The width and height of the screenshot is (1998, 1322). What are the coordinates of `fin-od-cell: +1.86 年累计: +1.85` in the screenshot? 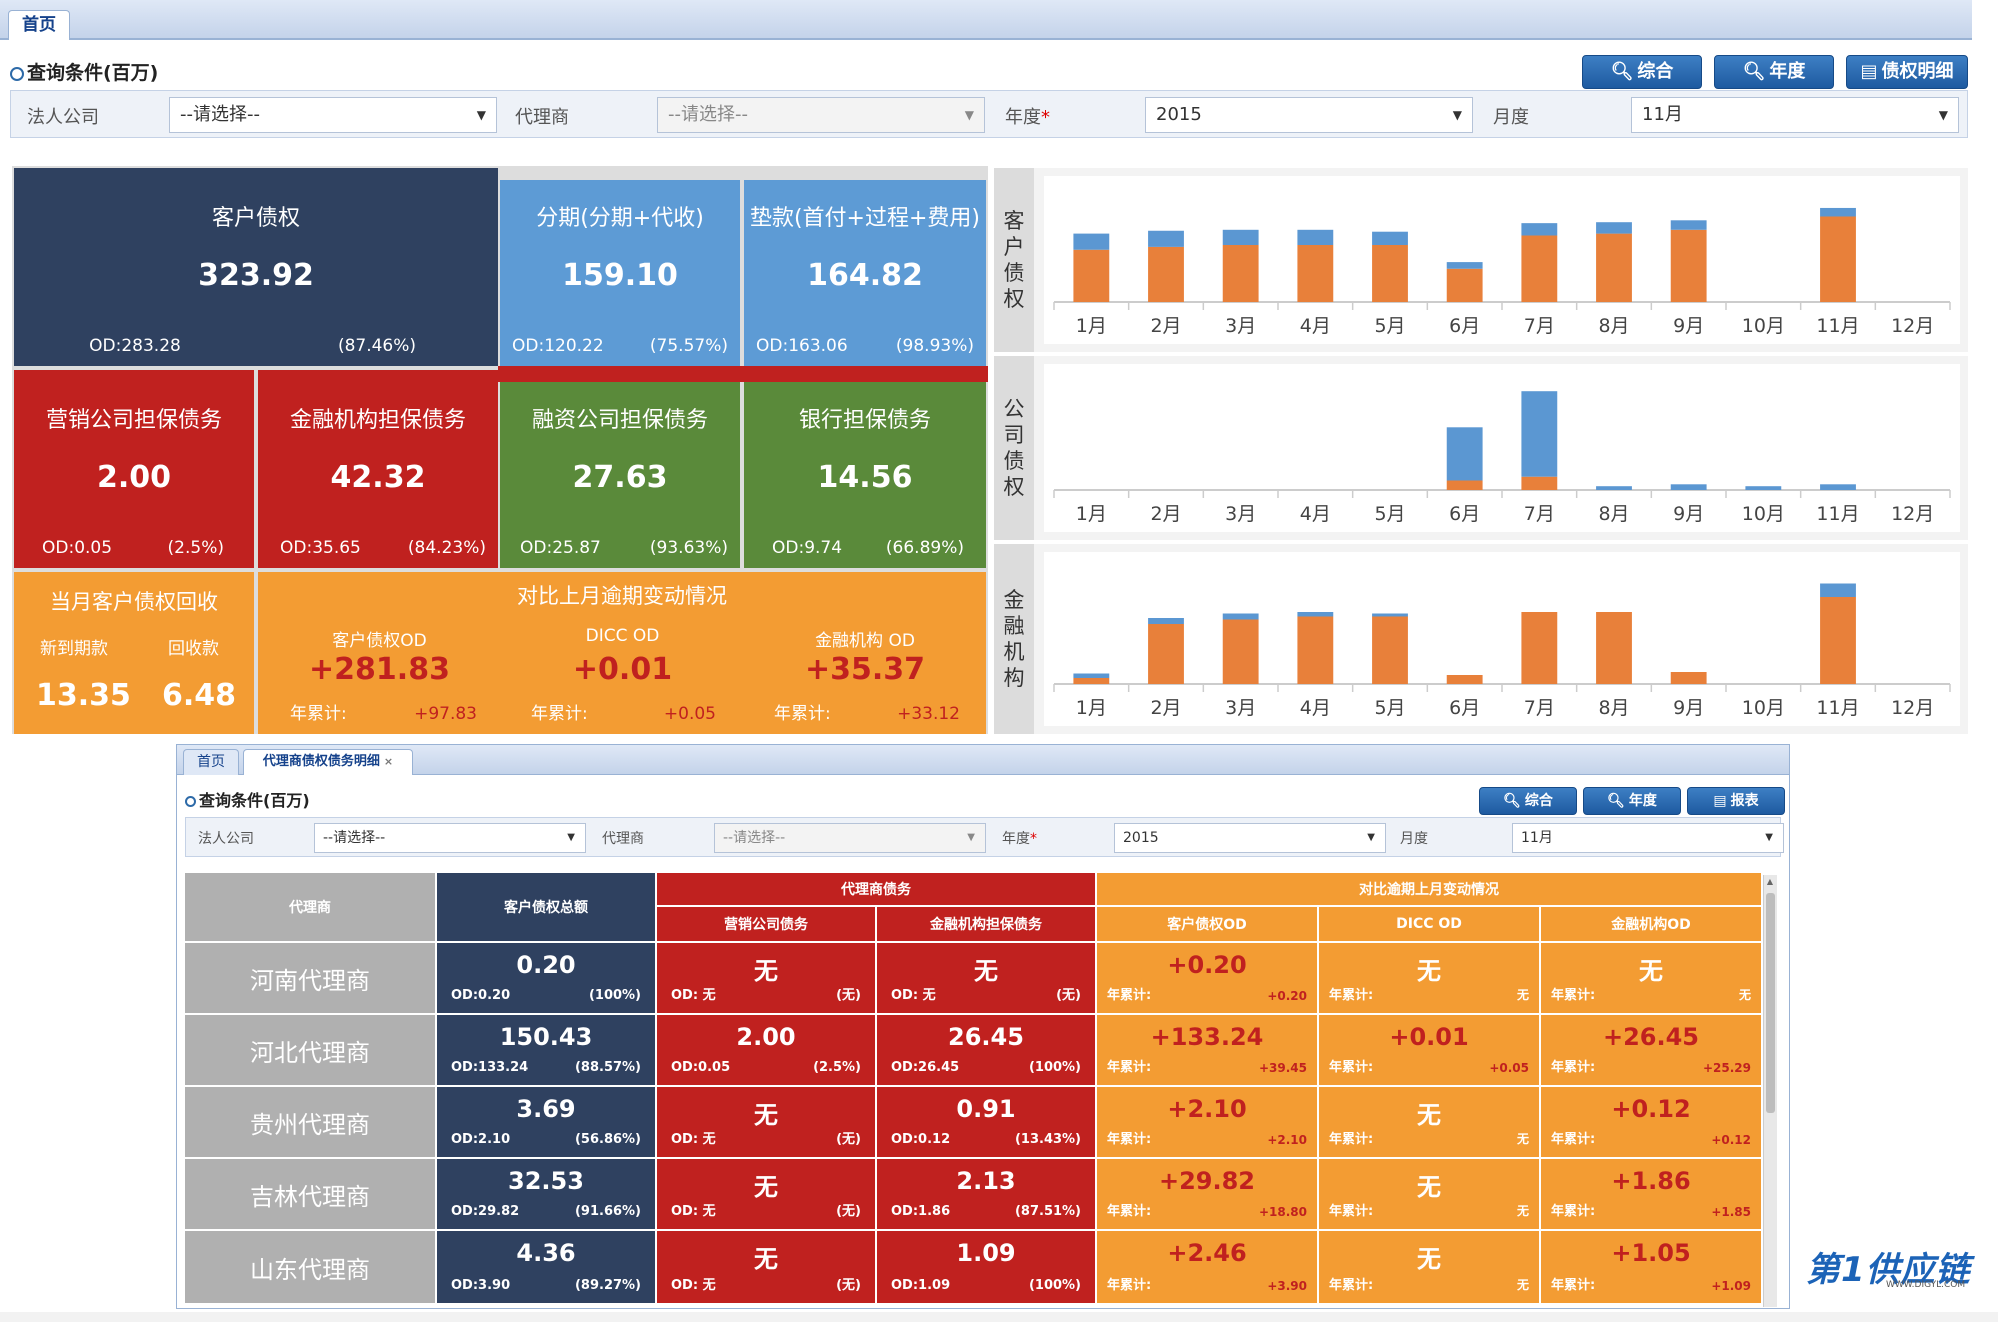 It's located at (1651, 1194).